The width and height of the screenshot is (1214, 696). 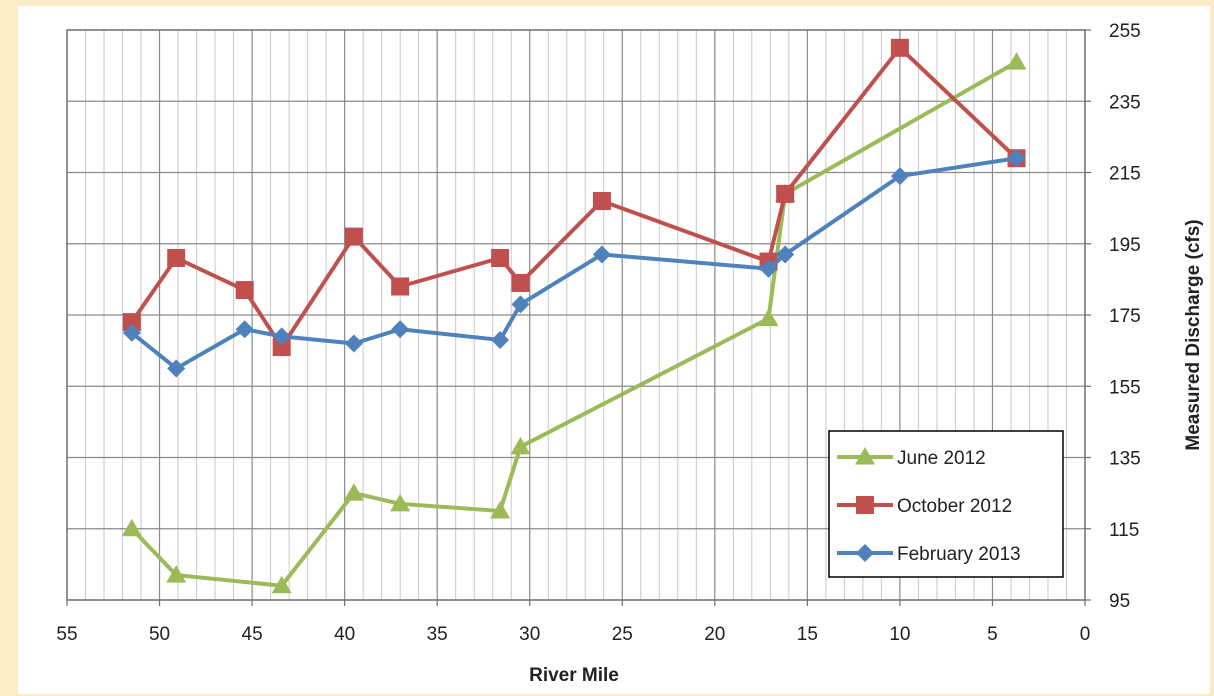 I want to click on legend-label: February 2013, so click(x=959, y=554).